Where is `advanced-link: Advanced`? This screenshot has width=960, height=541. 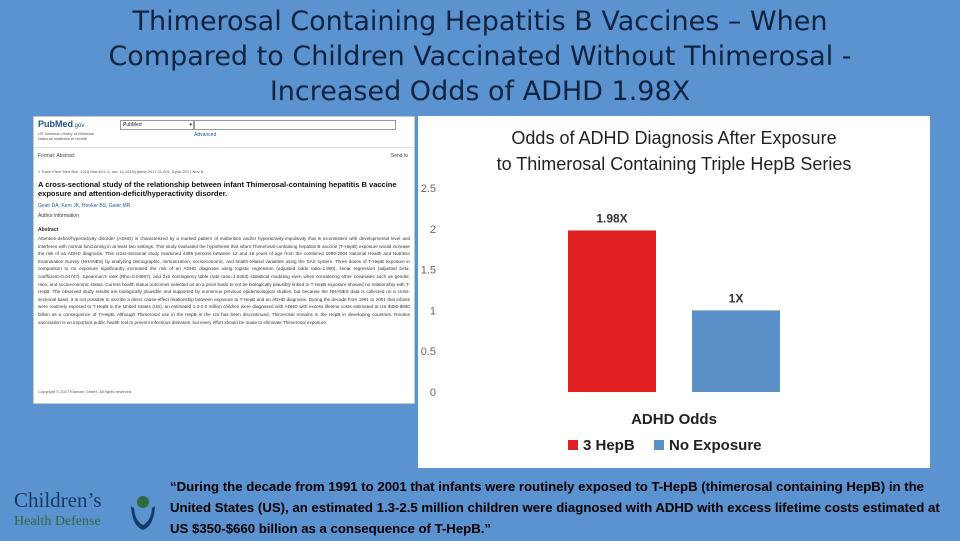
advanced-link: Advanced is located at coordinates (205, 135).